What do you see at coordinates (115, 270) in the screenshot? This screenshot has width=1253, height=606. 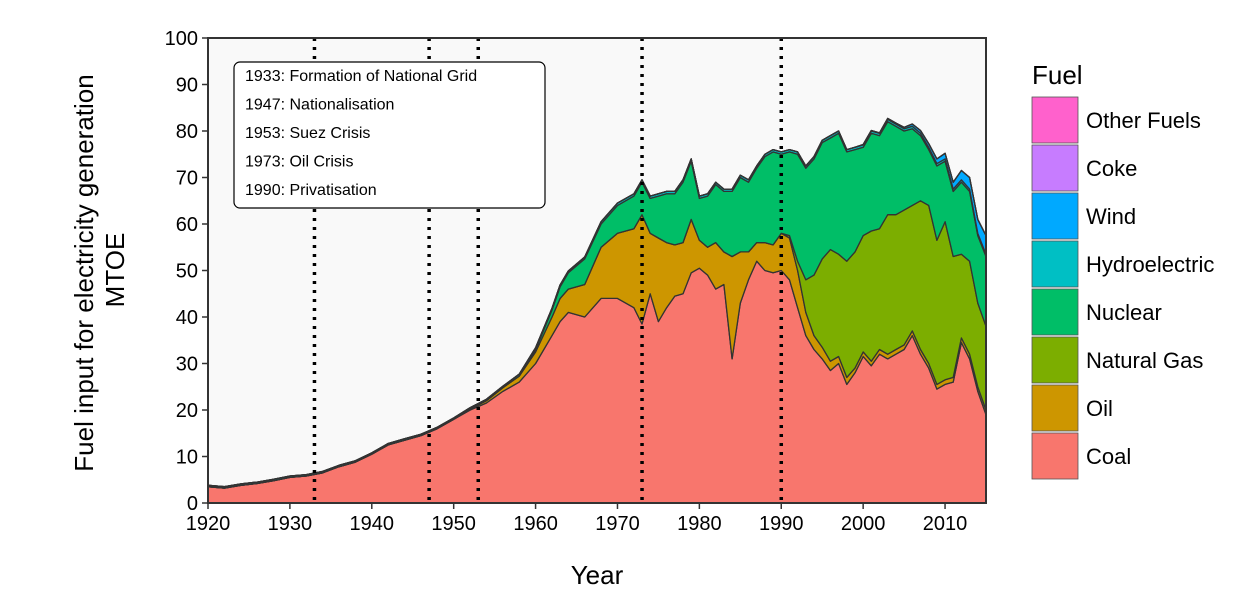 I see `y-axis-title-line-2: MTOE` at bounding box center [115, 270].